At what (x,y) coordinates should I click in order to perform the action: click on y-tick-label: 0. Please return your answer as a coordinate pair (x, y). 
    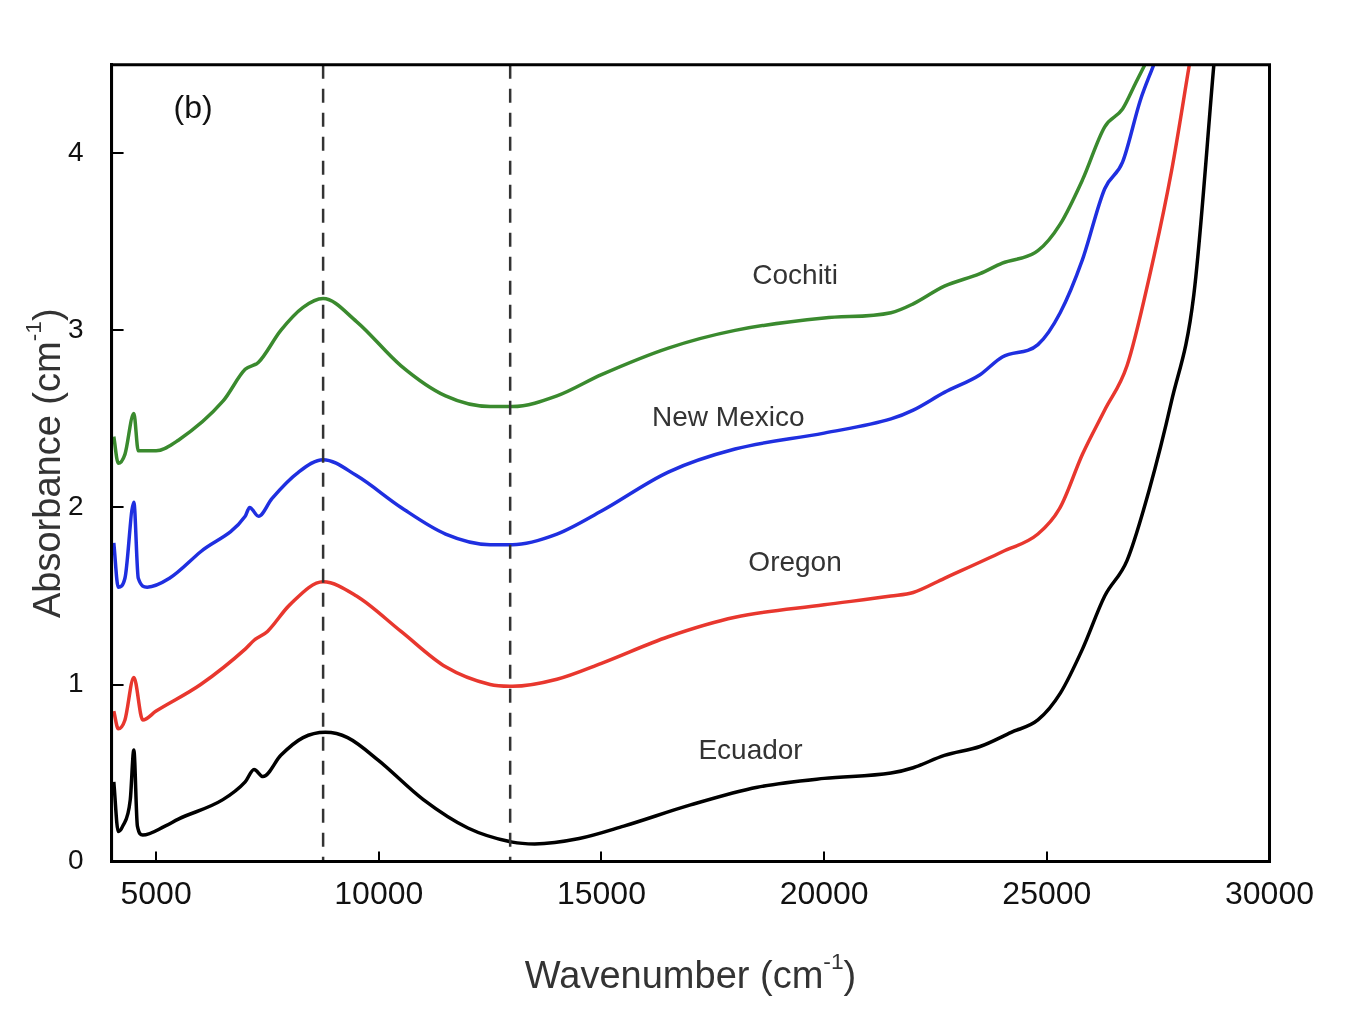
    Looking at the image, I should click on (75, 860).